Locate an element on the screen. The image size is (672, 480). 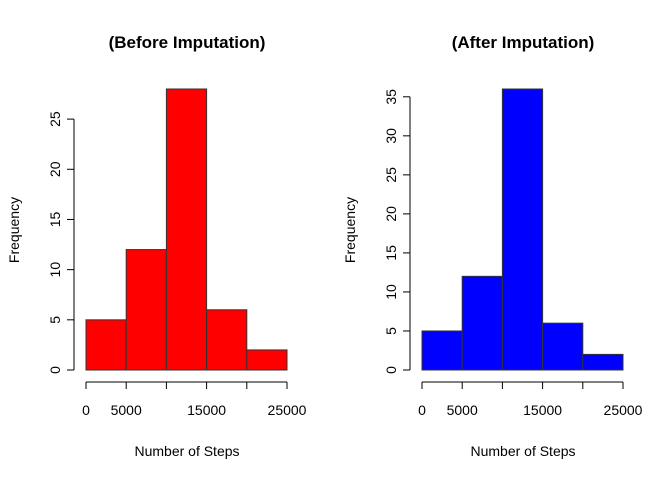
y-axis: 0 5 10 15 20 25 is located at coordinates (61, 242).